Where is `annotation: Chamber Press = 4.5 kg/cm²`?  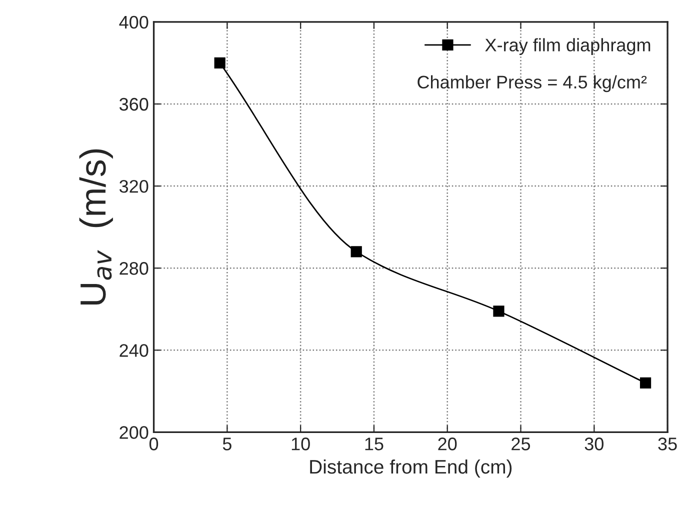
annotation: Chamber Press = 4.5 kg/cm² is located at coordinates (532, 83).